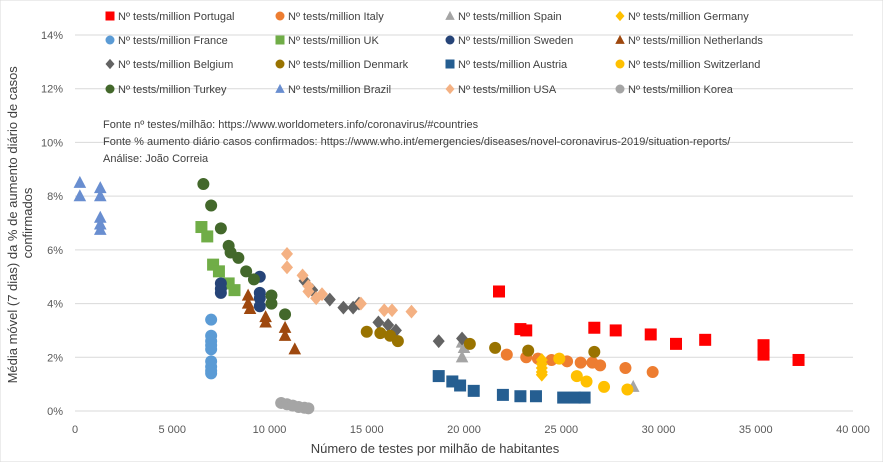 Image resolution: width=883 pixels, height=462 pixels. I want to click on y-tick-label: 4%, so click(55, 305).